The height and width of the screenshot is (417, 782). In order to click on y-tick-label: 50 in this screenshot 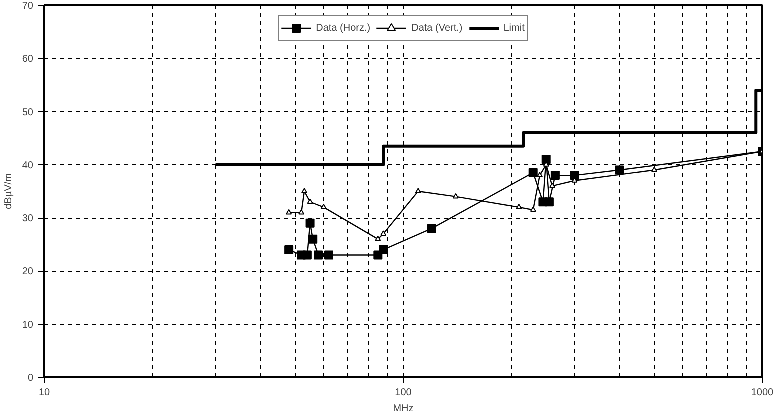, I will do `click(28, 112)`.